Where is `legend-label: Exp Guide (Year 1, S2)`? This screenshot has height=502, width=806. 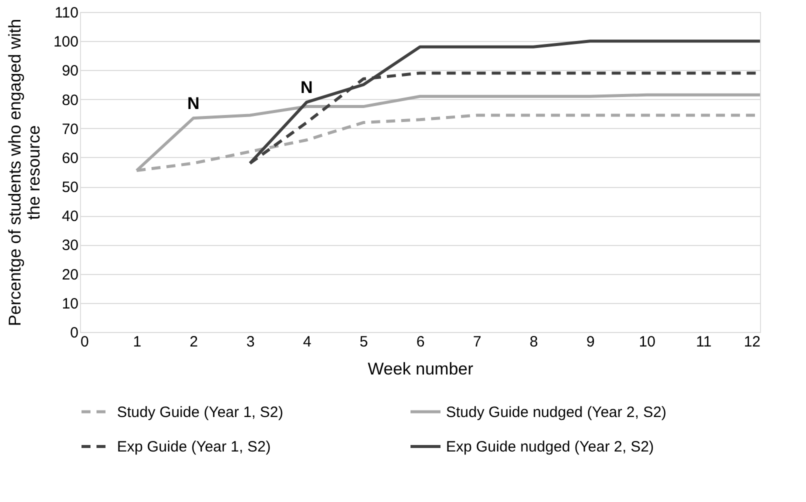 legend-label: Exp Guide (Year 1, S2) is located at coordinates (194, 447).